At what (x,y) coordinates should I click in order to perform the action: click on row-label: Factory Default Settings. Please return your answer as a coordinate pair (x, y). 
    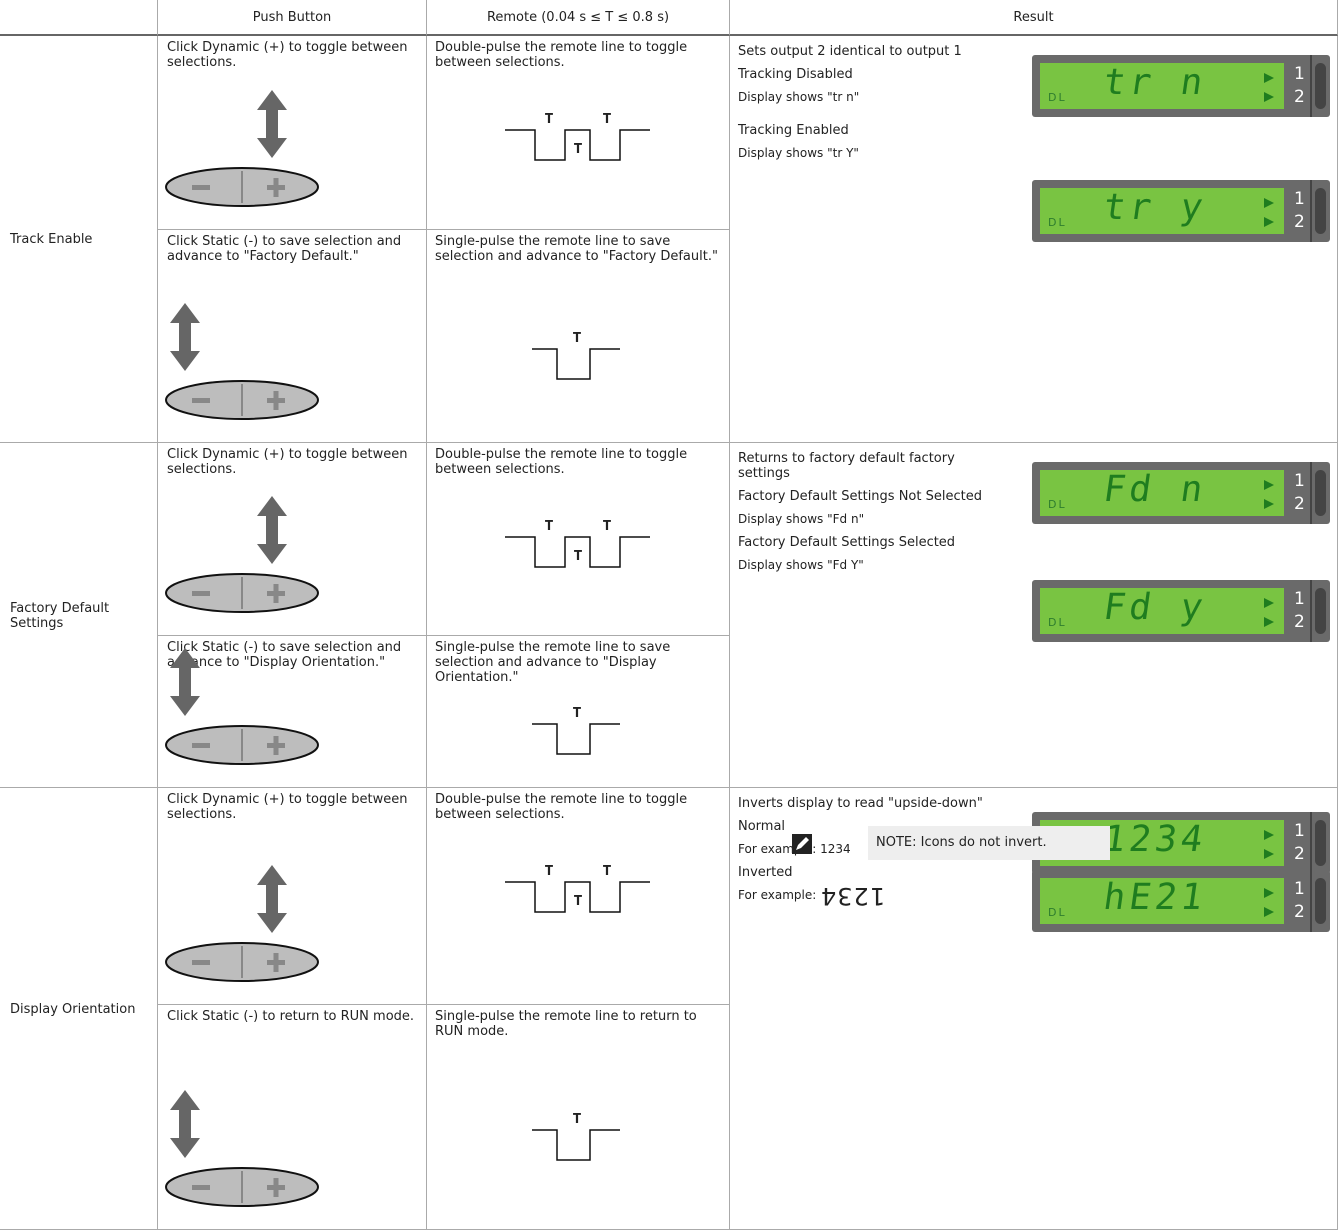
    Looking at the image, I should click on (80, 615).